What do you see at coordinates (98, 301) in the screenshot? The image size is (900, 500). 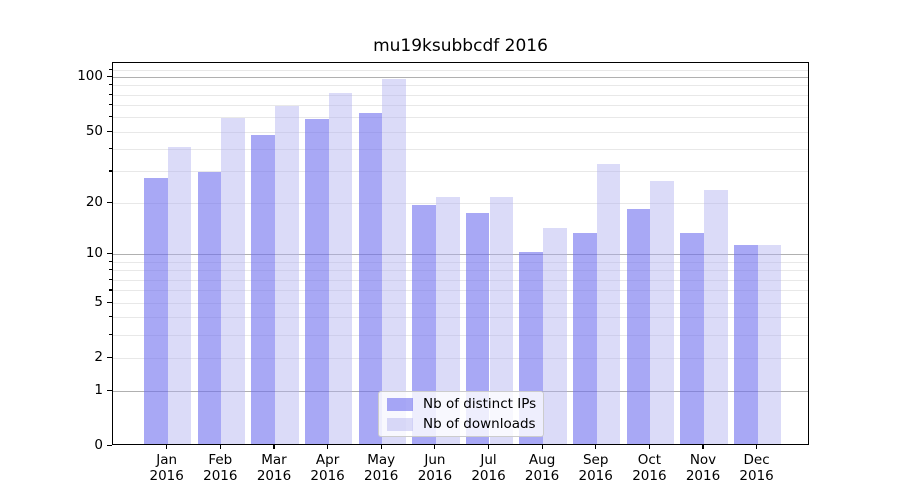 I see `y-tick-label: 5` at bounding box center [98, 301].